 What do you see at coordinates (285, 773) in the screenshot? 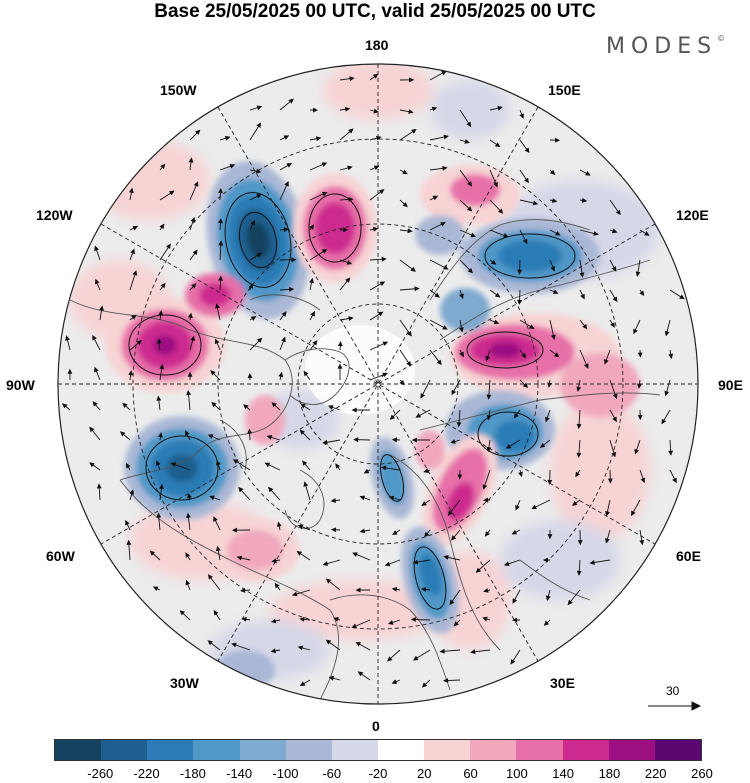
I see `colorbar-tick-label: -100` at bounding box center [285, 773].